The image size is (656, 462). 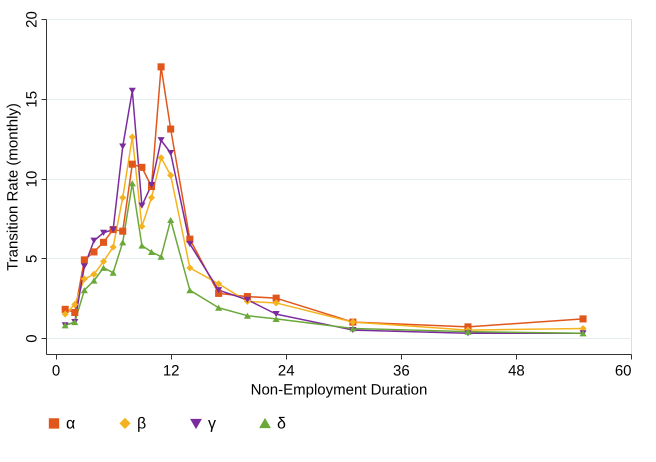 I want to click on y-tick-label: 5, so click(x=32, y=258).